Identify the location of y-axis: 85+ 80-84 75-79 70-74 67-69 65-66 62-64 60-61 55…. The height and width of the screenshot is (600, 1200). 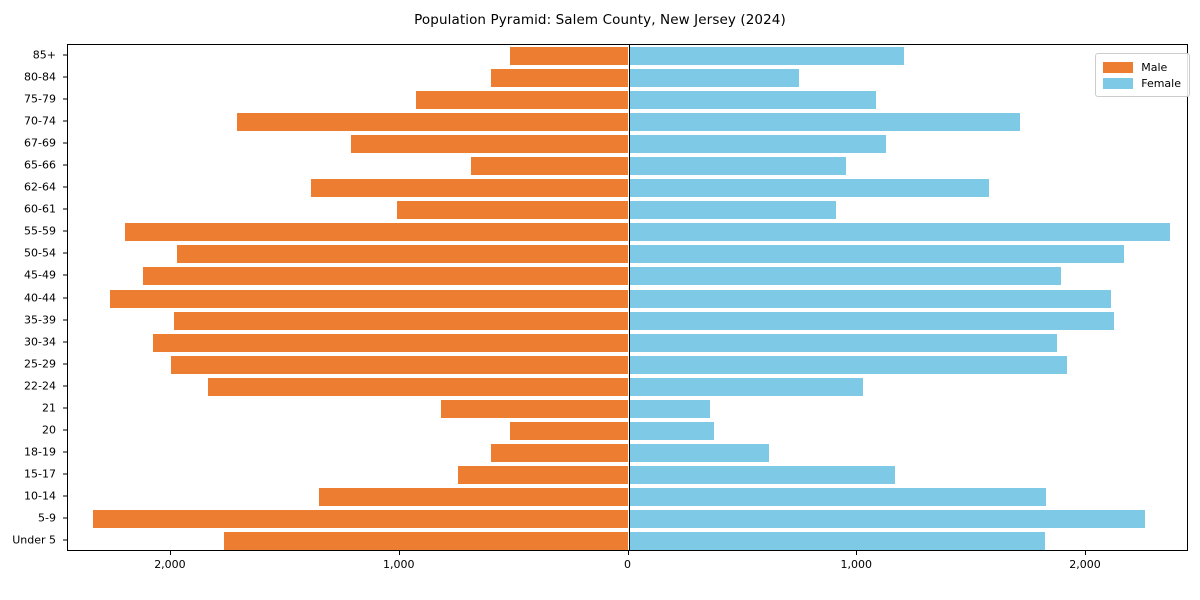
(33, 297).